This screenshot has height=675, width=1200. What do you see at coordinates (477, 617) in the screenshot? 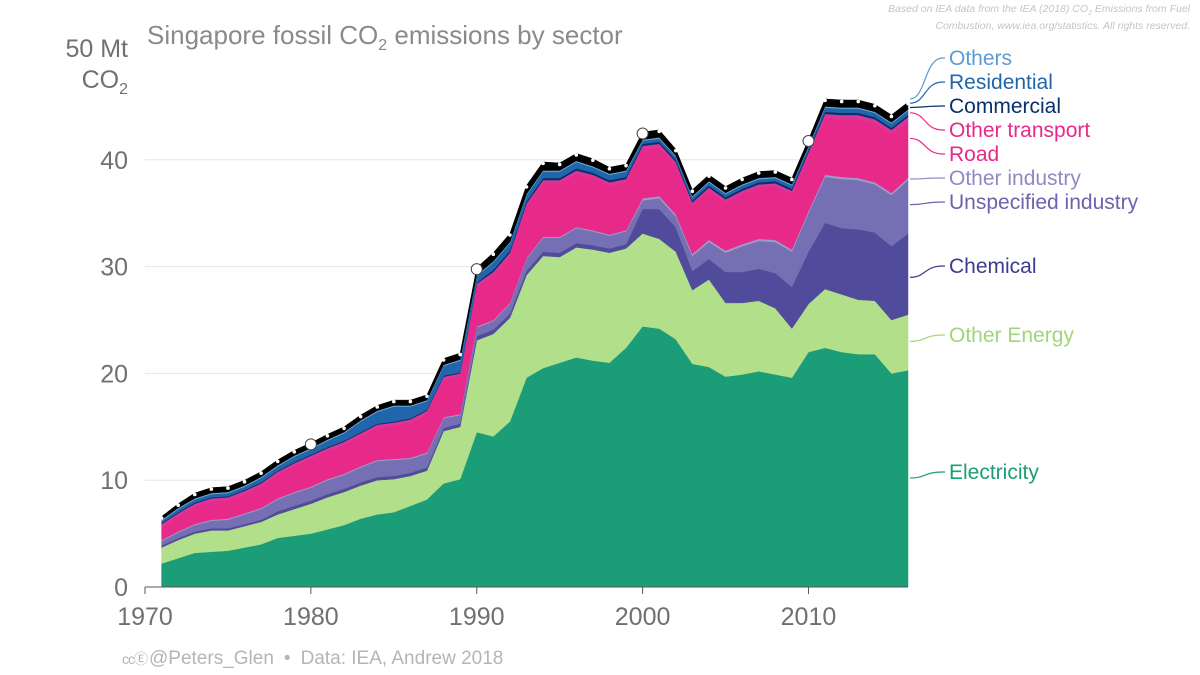
I see `x-tick-label: 1990` at bounding box center [477, 617].